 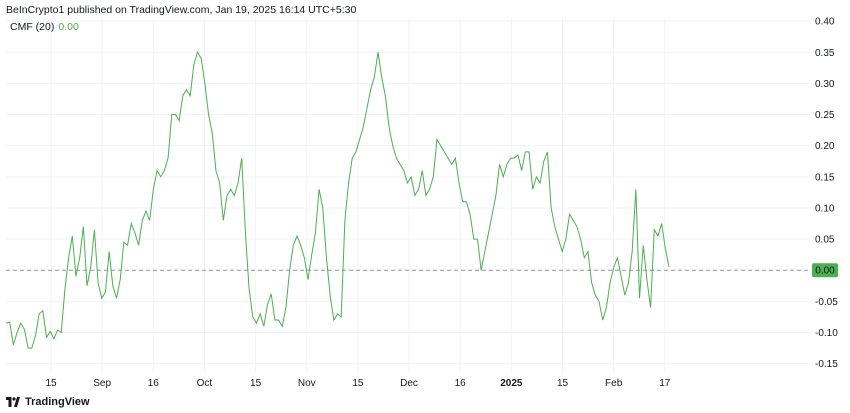 What do you see at coordinates (825, 240) in the screenshot?
I see `y-tick-label: 0.05` at bounding box center [825, 240].